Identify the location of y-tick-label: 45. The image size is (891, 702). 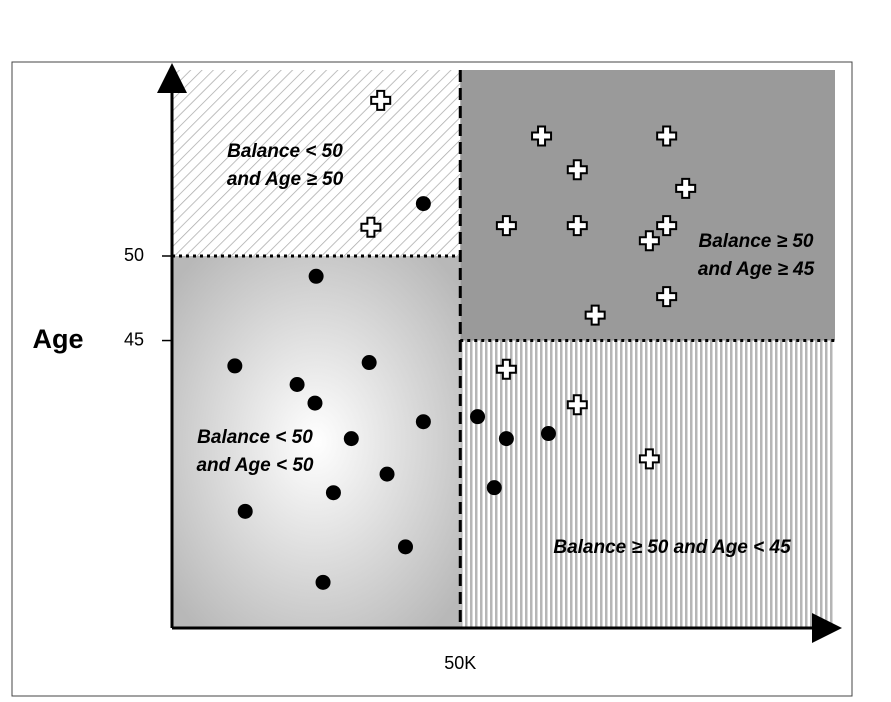
(134, 339).